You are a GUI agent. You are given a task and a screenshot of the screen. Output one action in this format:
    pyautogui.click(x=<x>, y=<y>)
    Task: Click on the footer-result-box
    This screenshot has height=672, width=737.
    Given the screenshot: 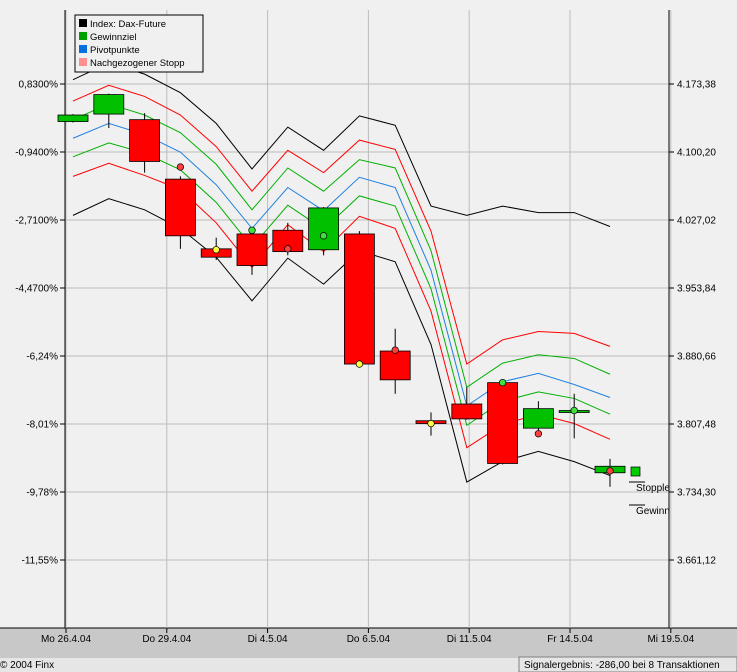 What is the action you would take?
    pyautogui.click(x=627, y=664)
    